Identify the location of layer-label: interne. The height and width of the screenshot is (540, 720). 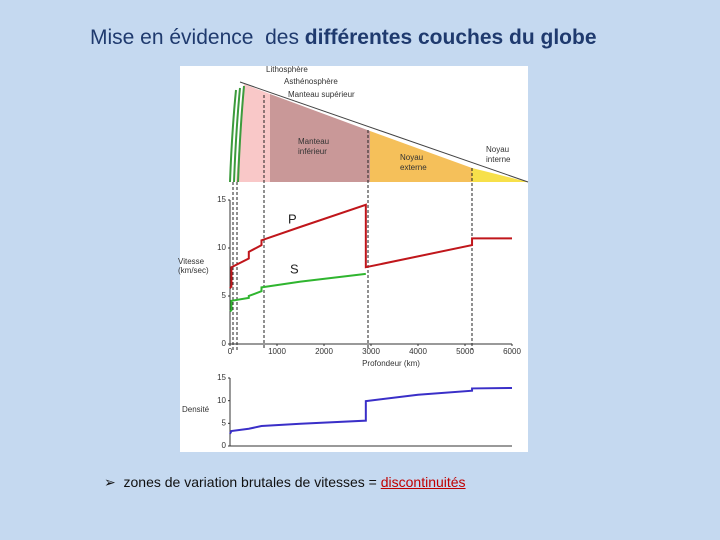
(498, 159).